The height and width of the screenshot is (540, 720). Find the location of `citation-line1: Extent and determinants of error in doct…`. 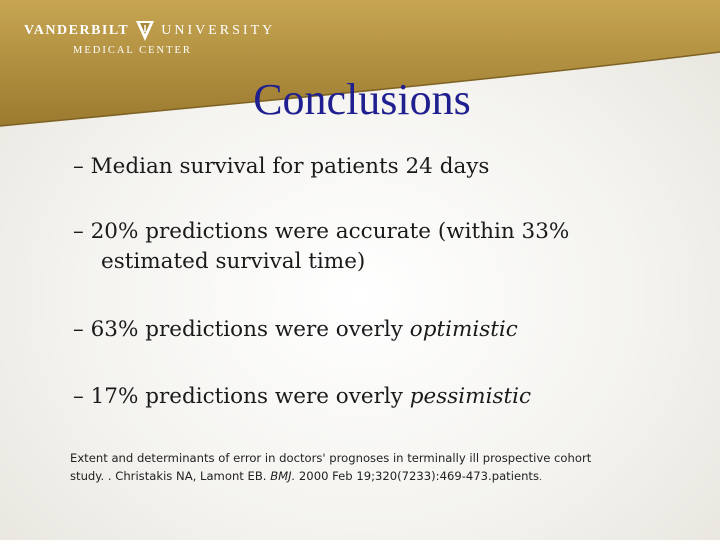

citation-line1: Extent and determinants of error in doct… is located at coordinates (331, 458).